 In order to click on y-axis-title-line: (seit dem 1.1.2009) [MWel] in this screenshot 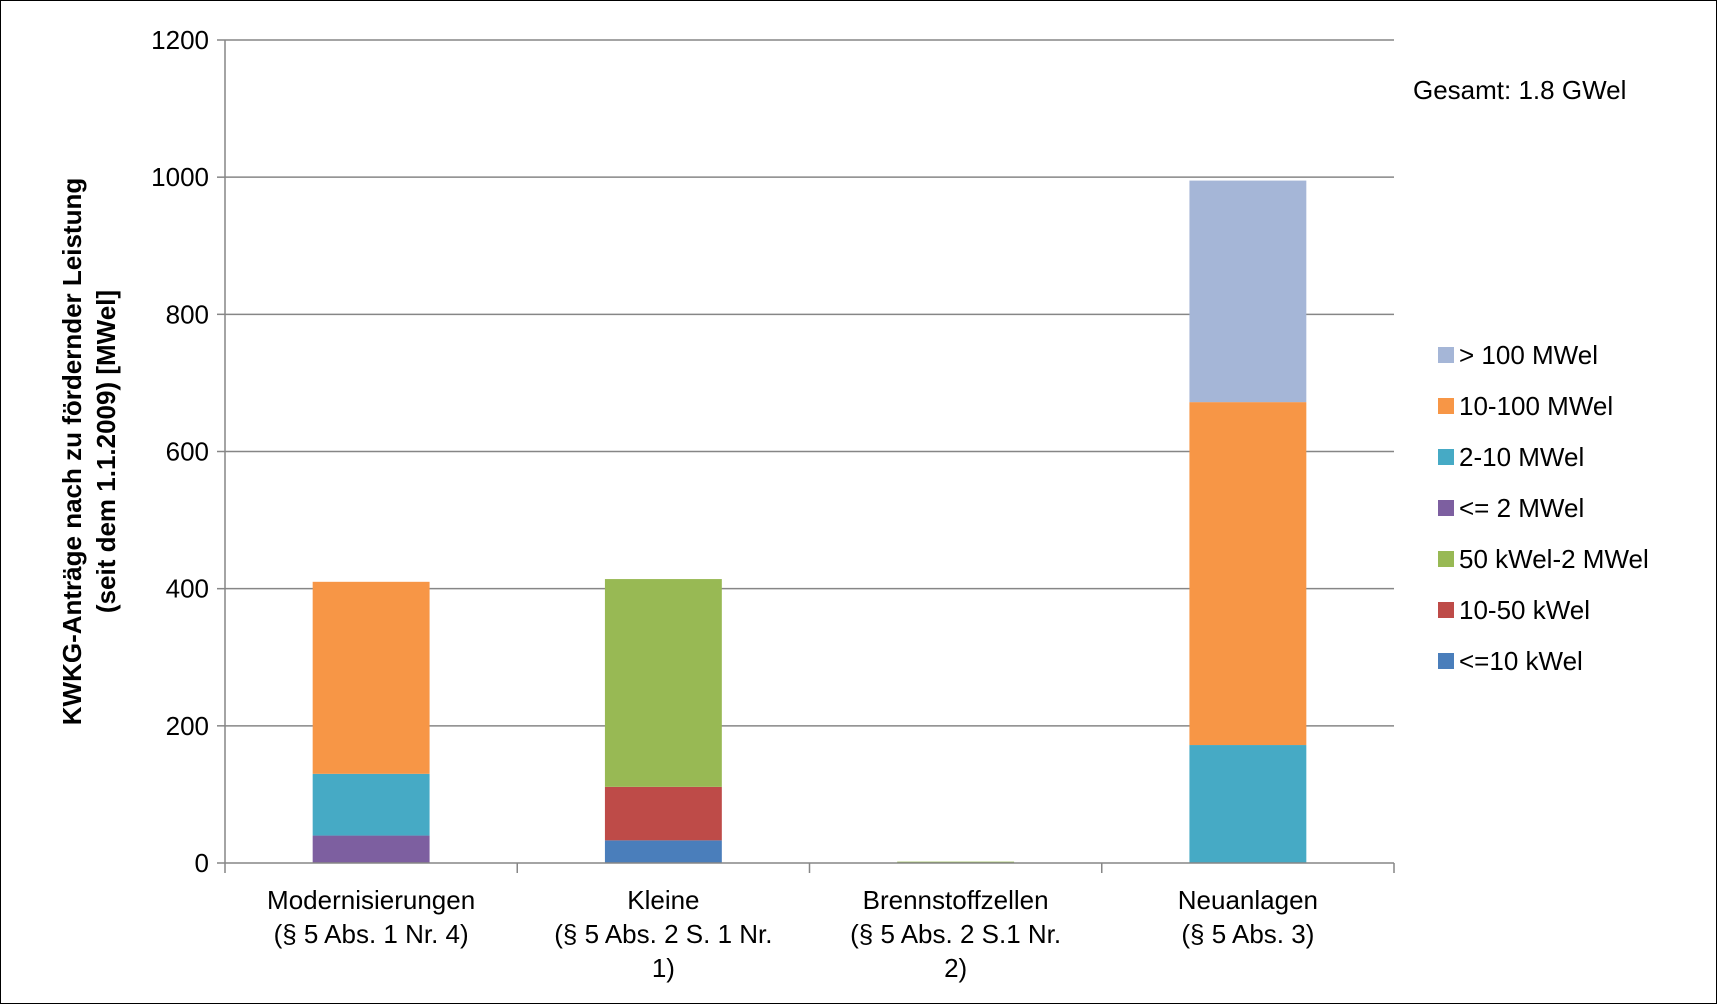, I will do `click(106, 451)`.